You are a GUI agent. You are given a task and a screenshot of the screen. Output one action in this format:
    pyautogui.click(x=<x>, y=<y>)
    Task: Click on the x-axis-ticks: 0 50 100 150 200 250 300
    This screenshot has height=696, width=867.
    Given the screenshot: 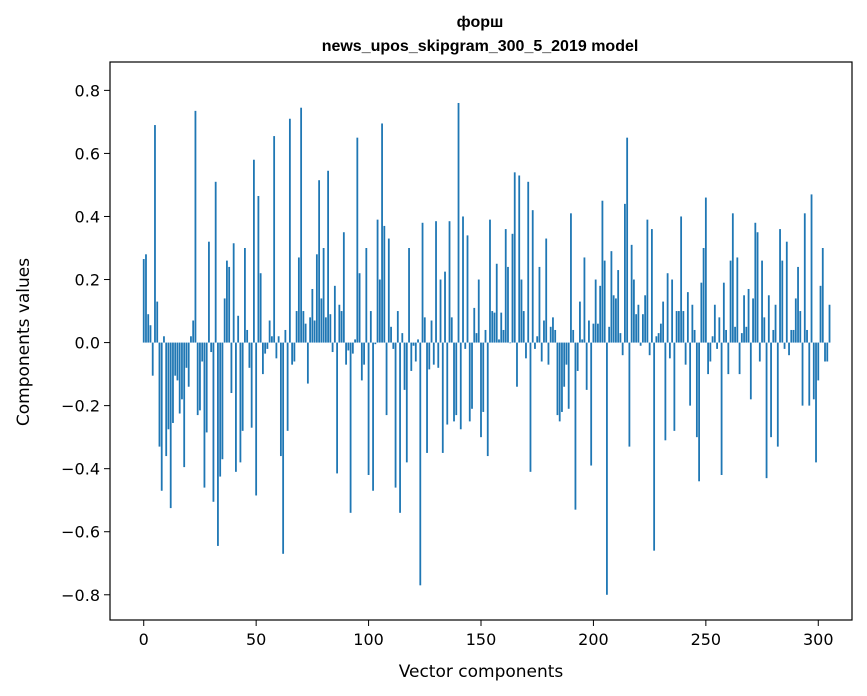 What is the action you would take?
    pyautogui.click(x=486, y=634)
    